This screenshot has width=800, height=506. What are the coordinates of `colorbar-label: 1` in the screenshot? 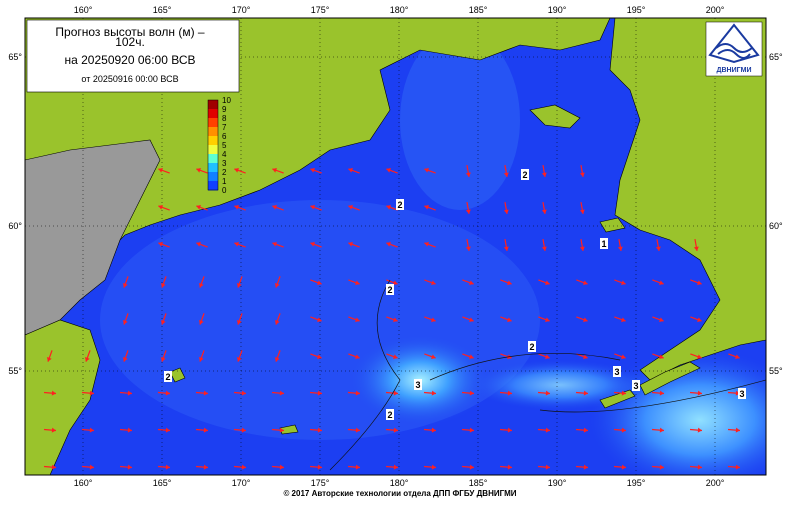 It's located at (224, 181).